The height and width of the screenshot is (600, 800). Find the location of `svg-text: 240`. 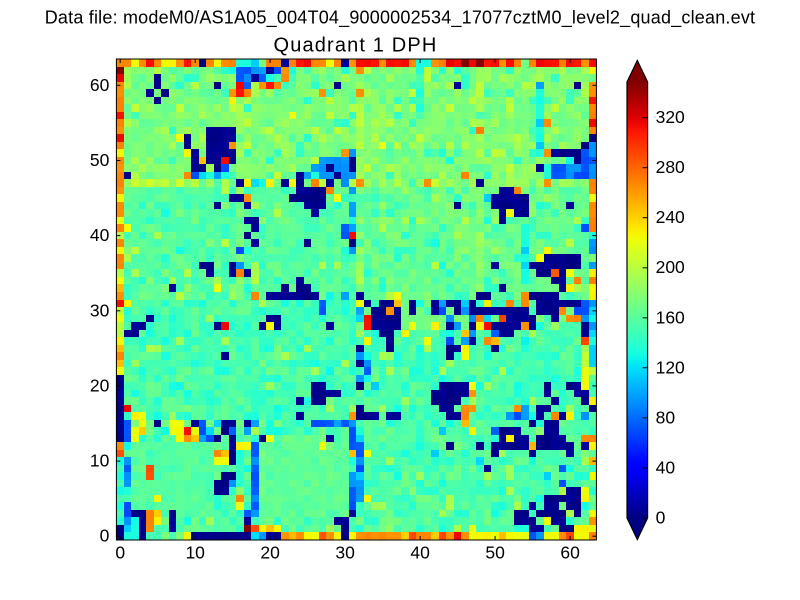

svg-text: 240 is located at coordinates (670, 217).